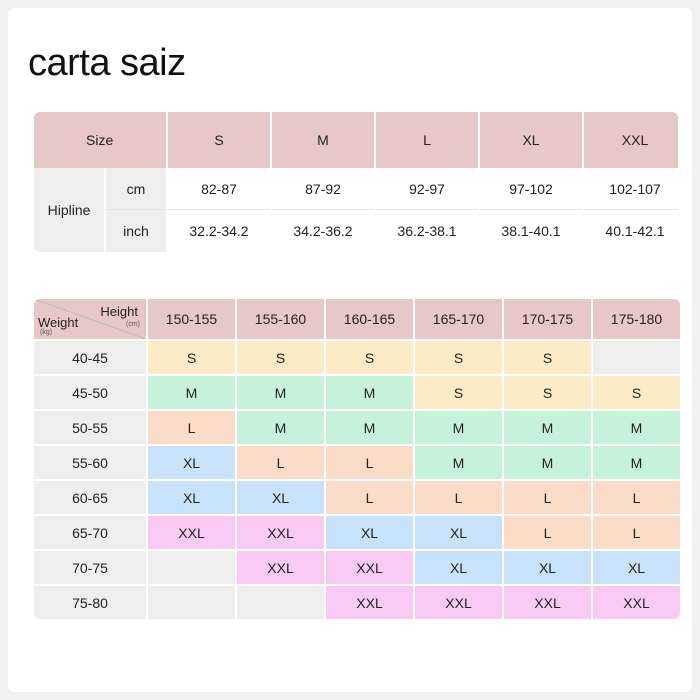 The height and width of the screenshot is (700, 700). I want to click on hipline-value: 40.1-42.1, so click(631, 231).